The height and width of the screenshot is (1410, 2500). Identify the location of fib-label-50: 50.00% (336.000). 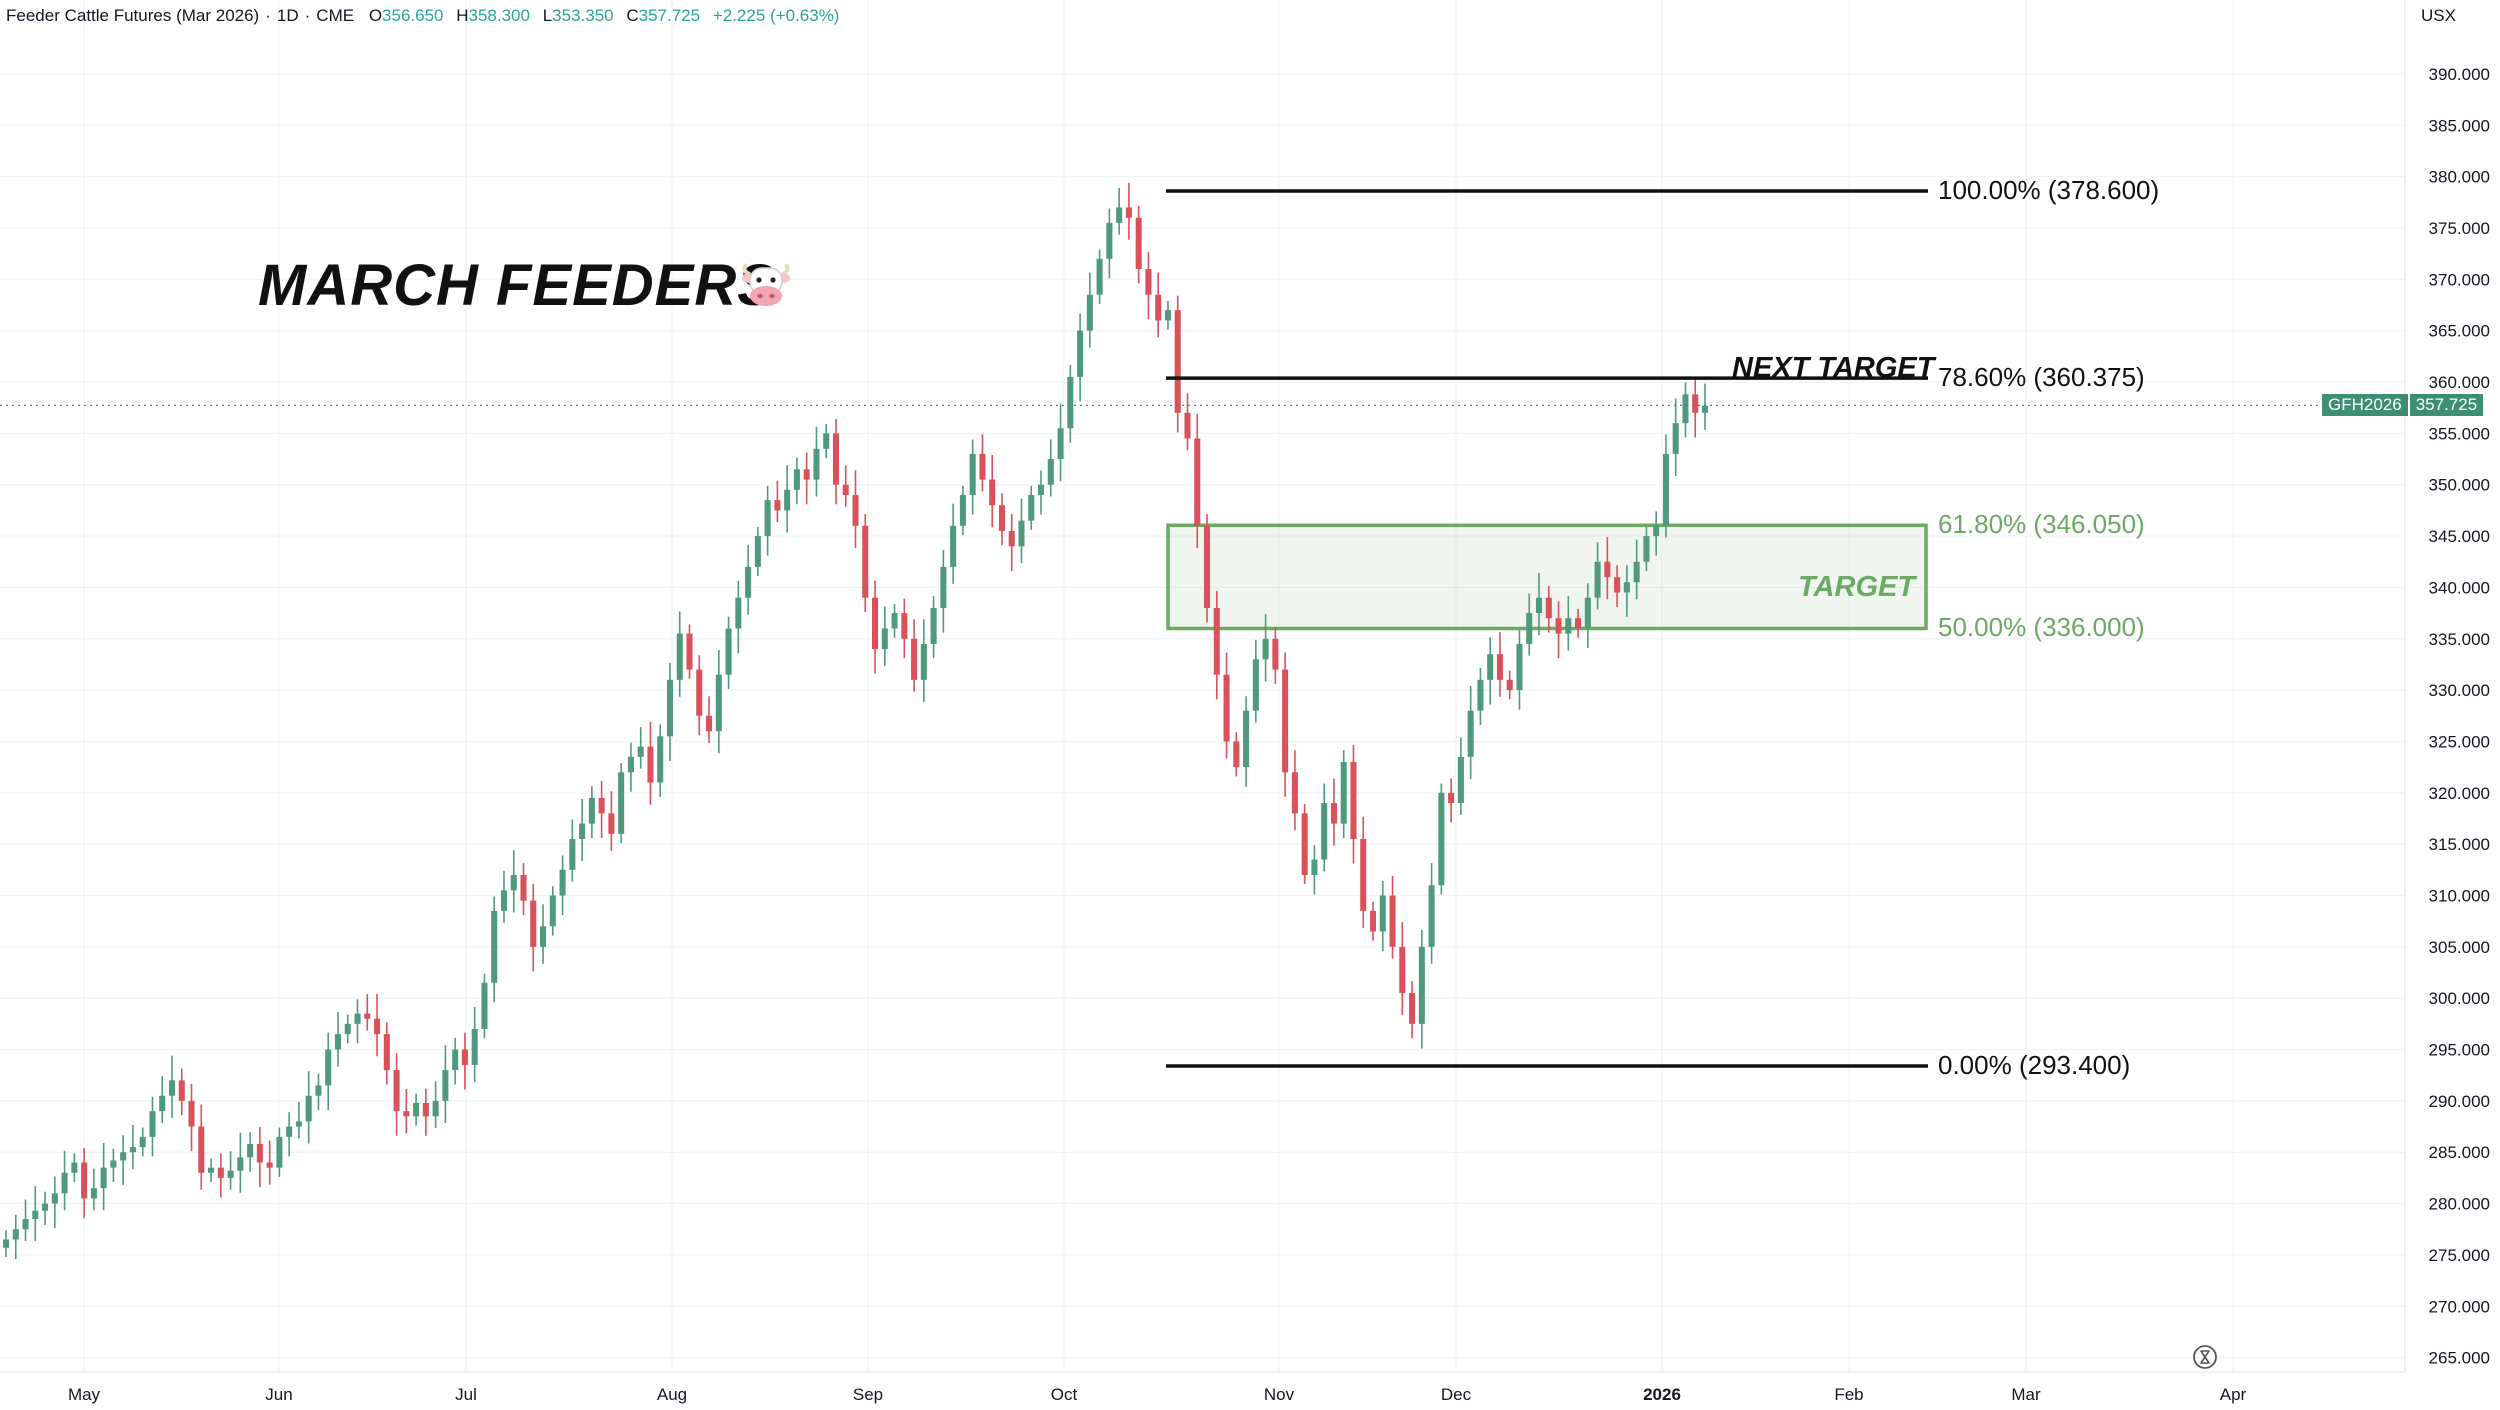
(2041, 627).